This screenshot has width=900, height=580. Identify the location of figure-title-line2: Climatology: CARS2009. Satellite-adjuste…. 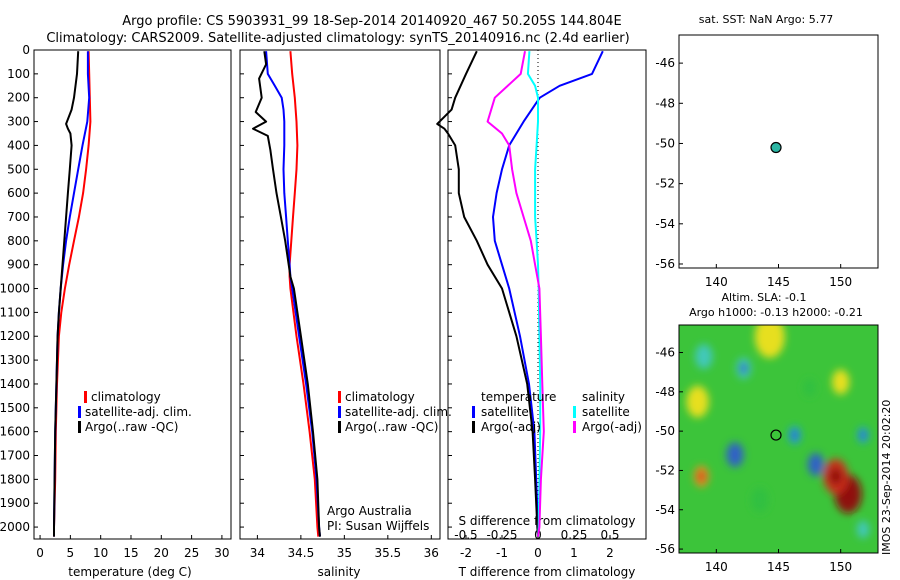
(337, 38).